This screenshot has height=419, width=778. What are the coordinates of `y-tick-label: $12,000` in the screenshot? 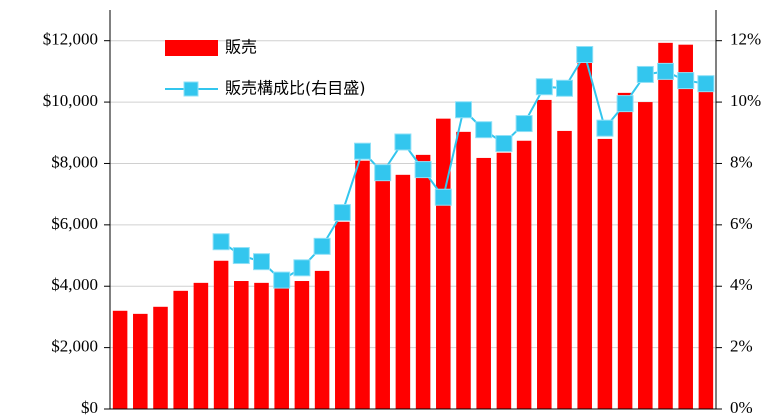 It's located at (70, 39).